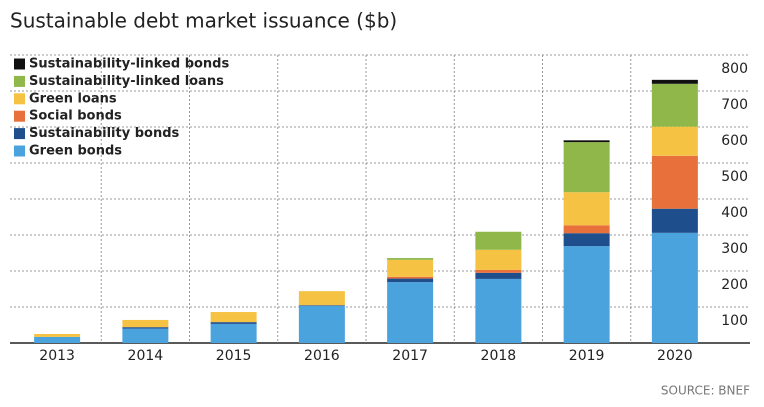 The image size is (764, 407). What do you see at coordinates (734, 213) in the screenshot?
I see `y-tick-label: 400` at bounding box center [734, 213].